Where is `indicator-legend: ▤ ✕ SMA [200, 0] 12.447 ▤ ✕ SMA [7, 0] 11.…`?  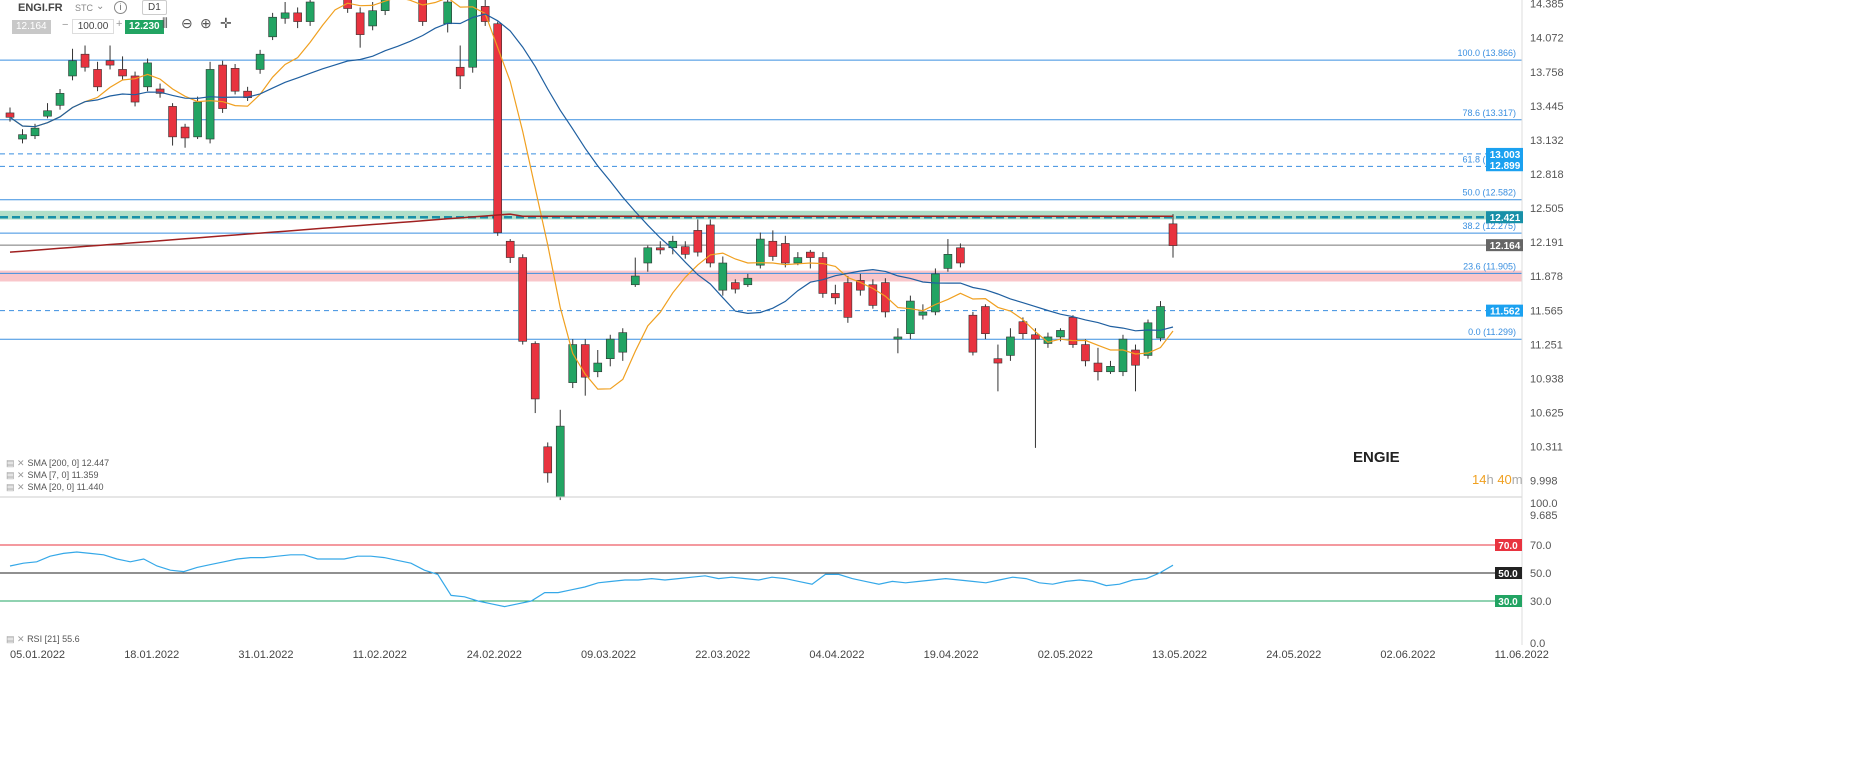 indicator-legend: ▤ ✕ SMA [200, 0] 12.447 ▤ ✕ SMA [7, 0] 11.… is located at coordinates (57, 475).